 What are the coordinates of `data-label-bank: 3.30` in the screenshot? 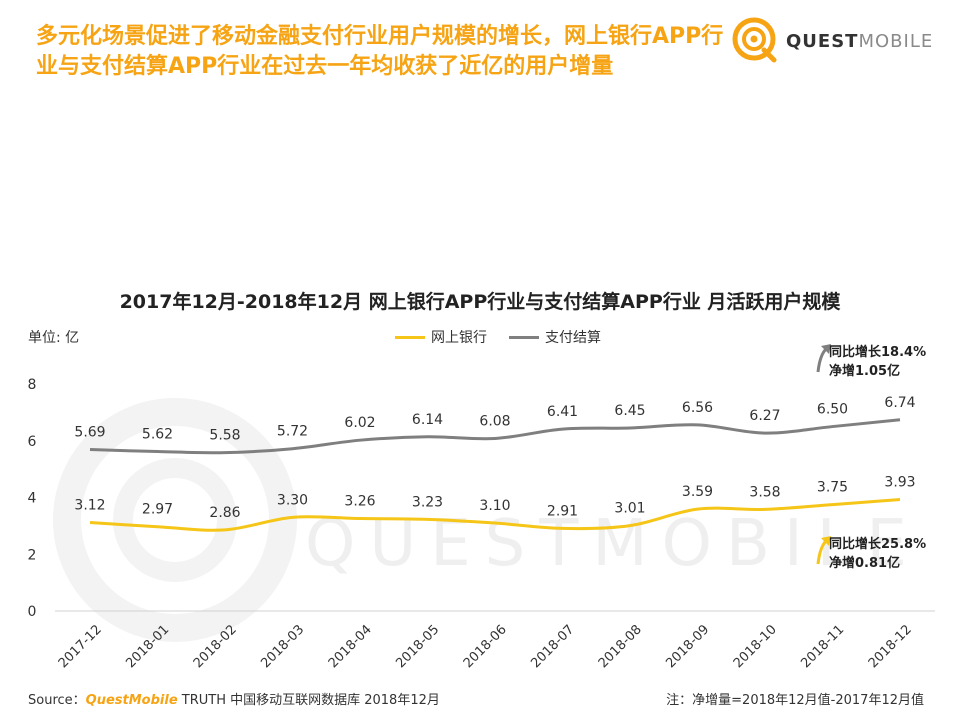 It's located at (292, 500).